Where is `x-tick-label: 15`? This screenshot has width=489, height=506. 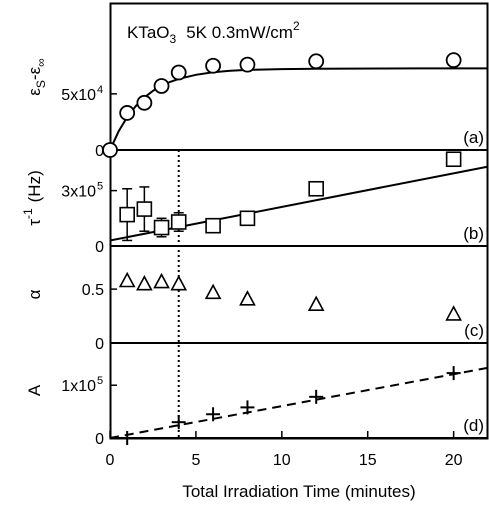 x-tick-label: 15 is located at coordinates (368, 460).